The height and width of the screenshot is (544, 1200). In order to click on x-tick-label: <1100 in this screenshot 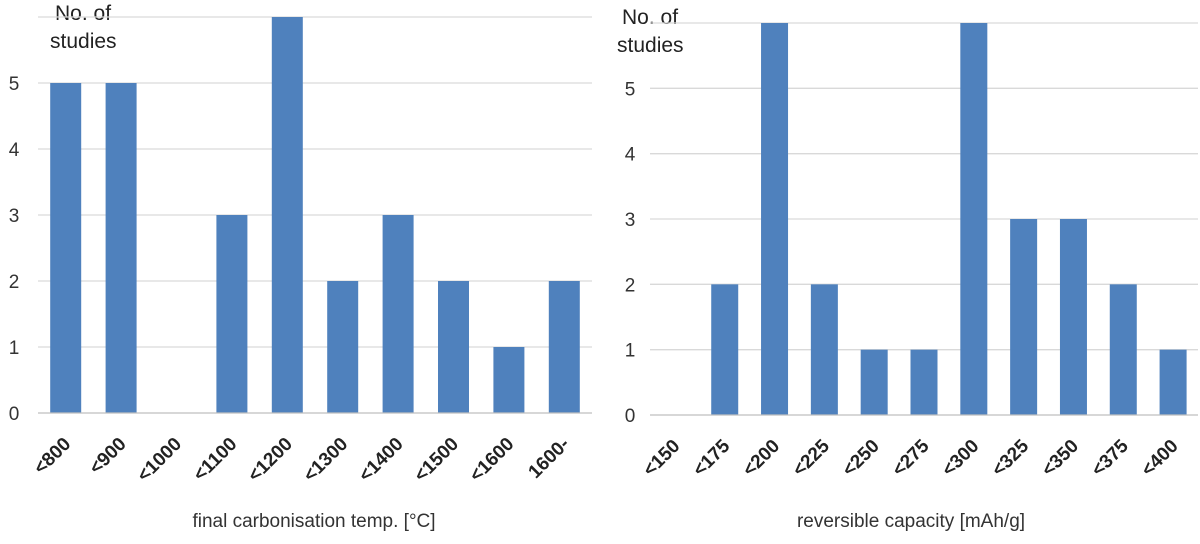, I will do `click(216, 460)`.